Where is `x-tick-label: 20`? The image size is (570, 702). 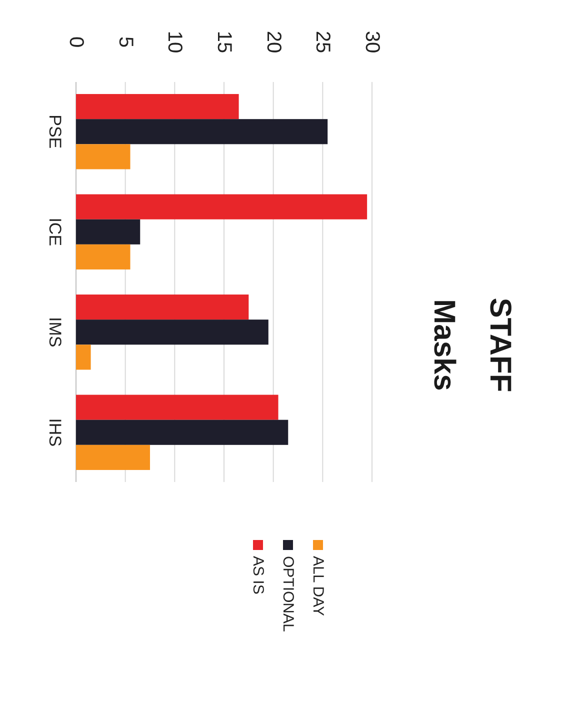
x-tick-label: 20 is located at coordinates (273, 42).